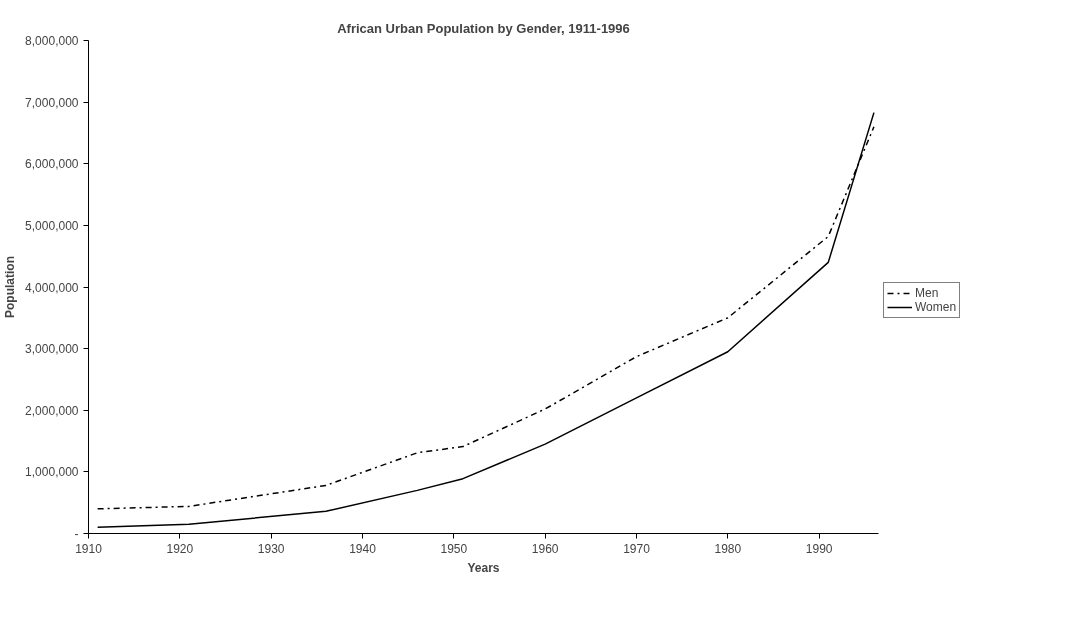 Image resolution: width=1075 pixels, height=618 pixels. What do you see at coordinates (52, 41) in the screenshot?
I see `y-tick-label: 8,000,000` at bounding box center [52, 41].